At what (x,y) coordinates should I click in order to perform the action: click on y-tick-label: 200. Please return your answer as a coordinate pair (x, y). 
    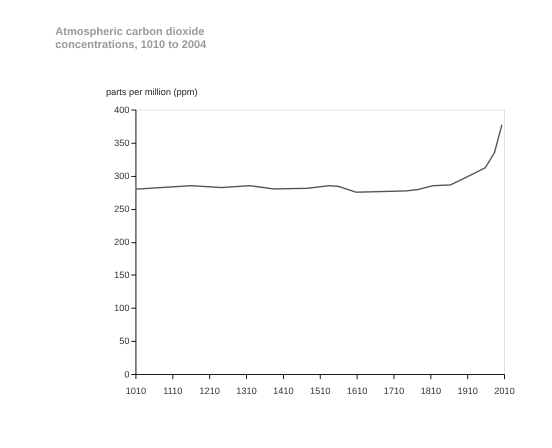
    Looking at the image, I should click on (122, 242).